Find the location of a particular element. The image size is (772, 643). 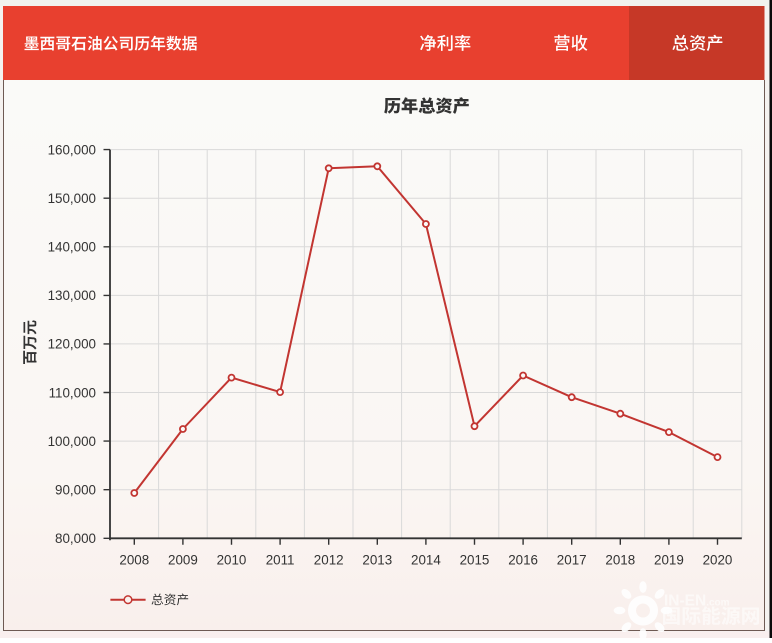

svg-text: 130,000 is located at coordinates (72, 295).